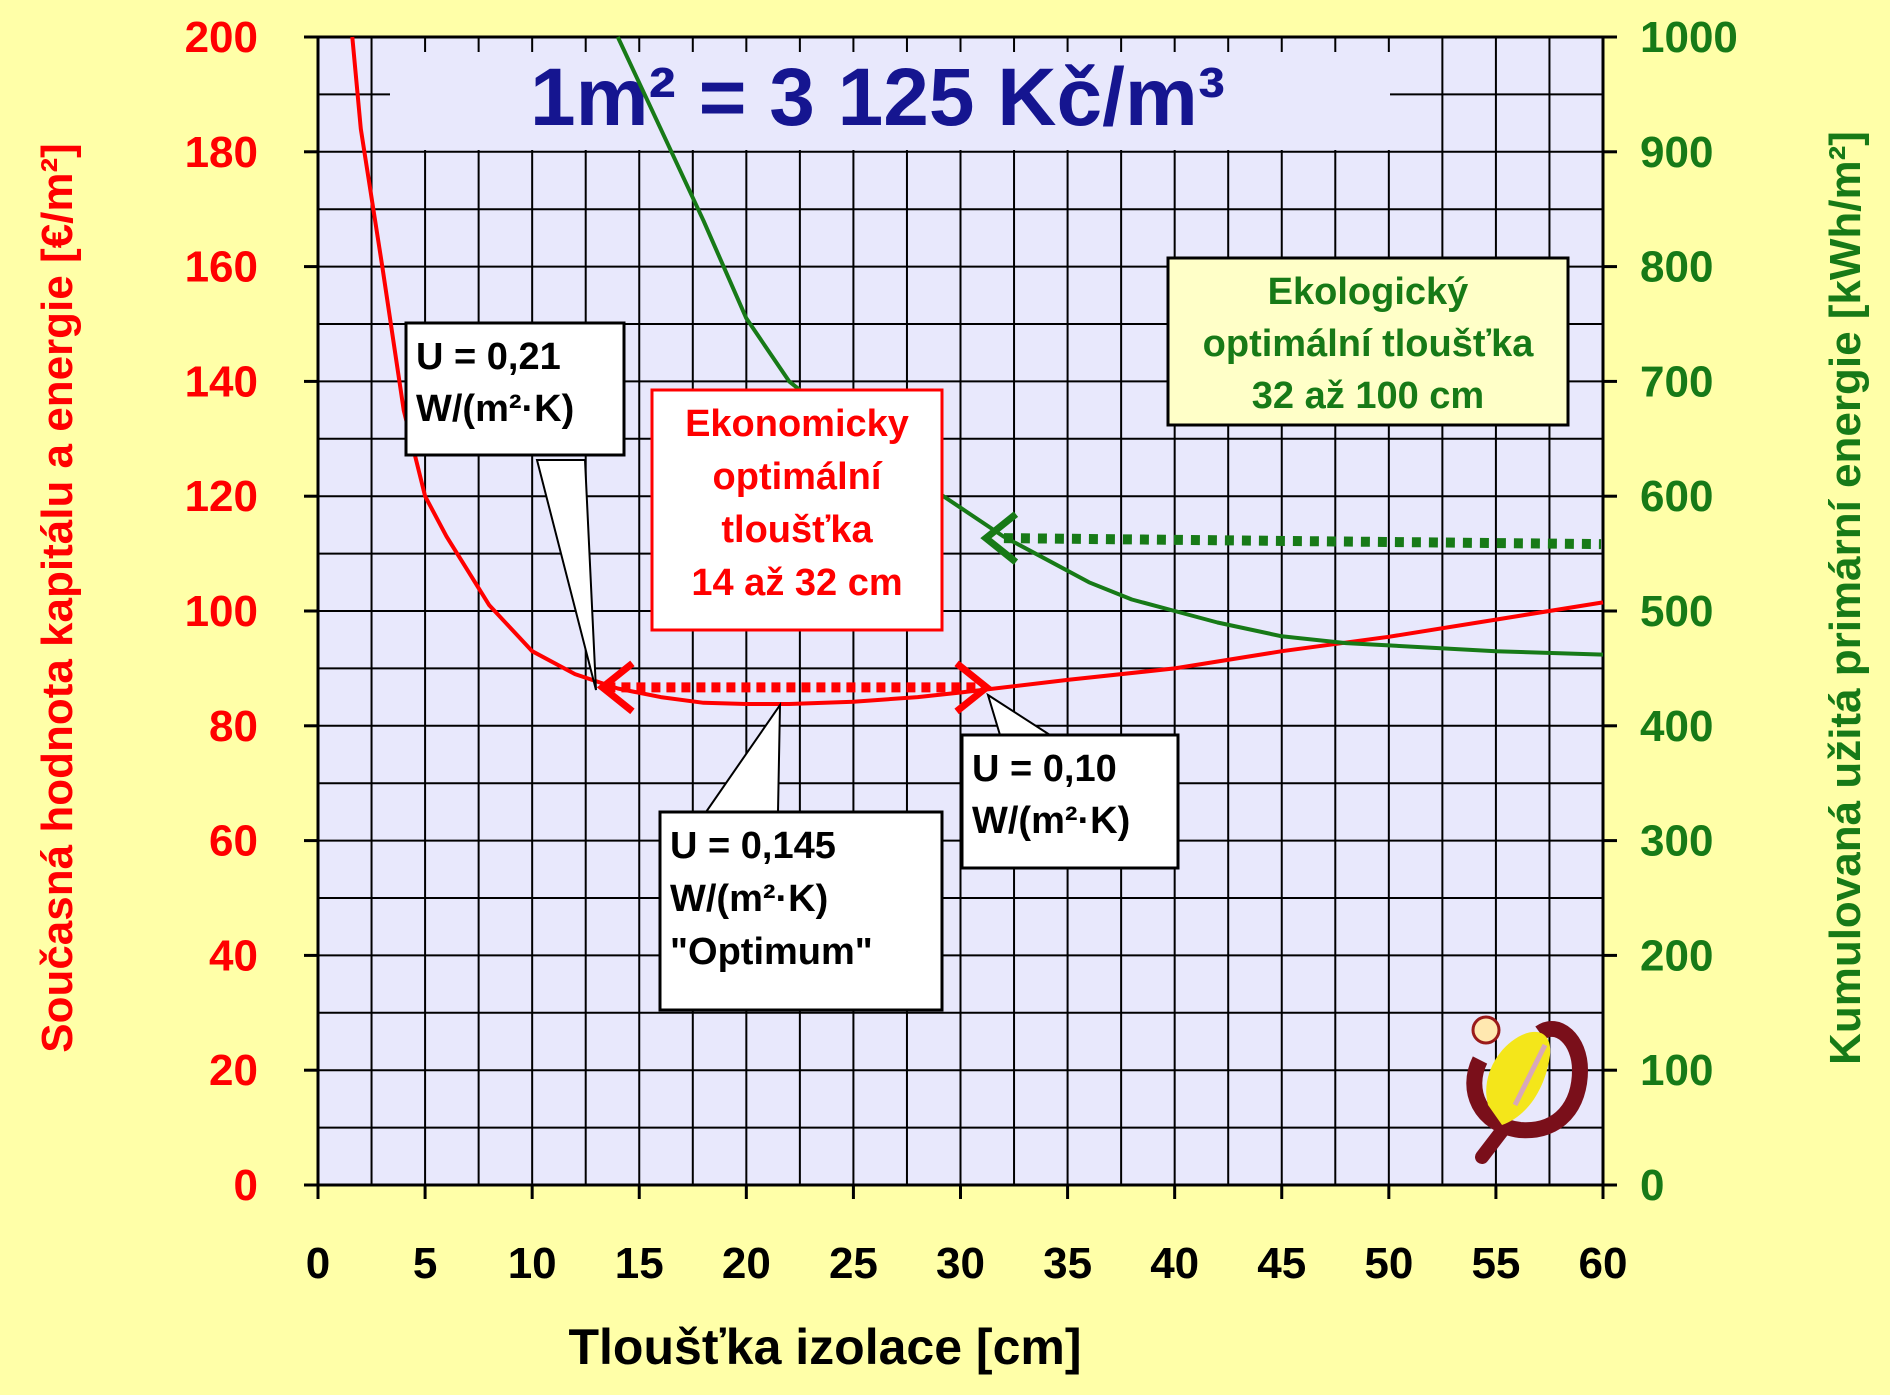  Describe the element at coordinates (973, 687) in the screenshot. I see `economic-range-arrow-right` at that location.